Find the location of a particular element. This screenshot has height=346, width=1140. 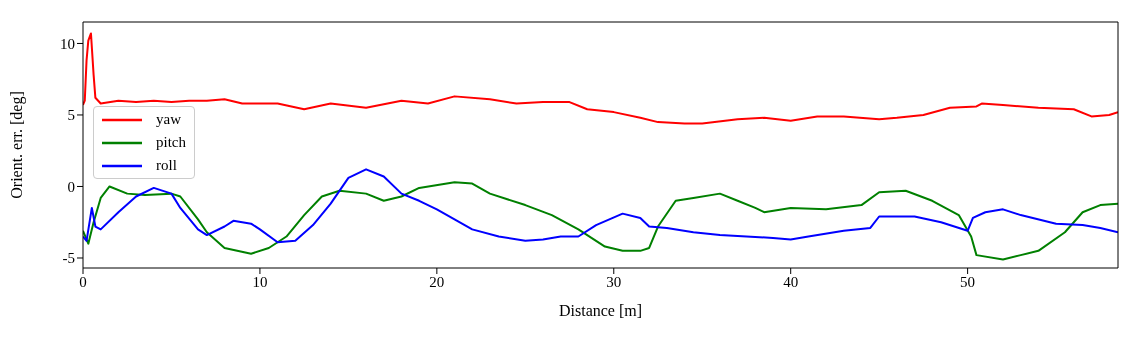

y-axis-title: Orient. err. [deg] is located at coordinates (16, 145).